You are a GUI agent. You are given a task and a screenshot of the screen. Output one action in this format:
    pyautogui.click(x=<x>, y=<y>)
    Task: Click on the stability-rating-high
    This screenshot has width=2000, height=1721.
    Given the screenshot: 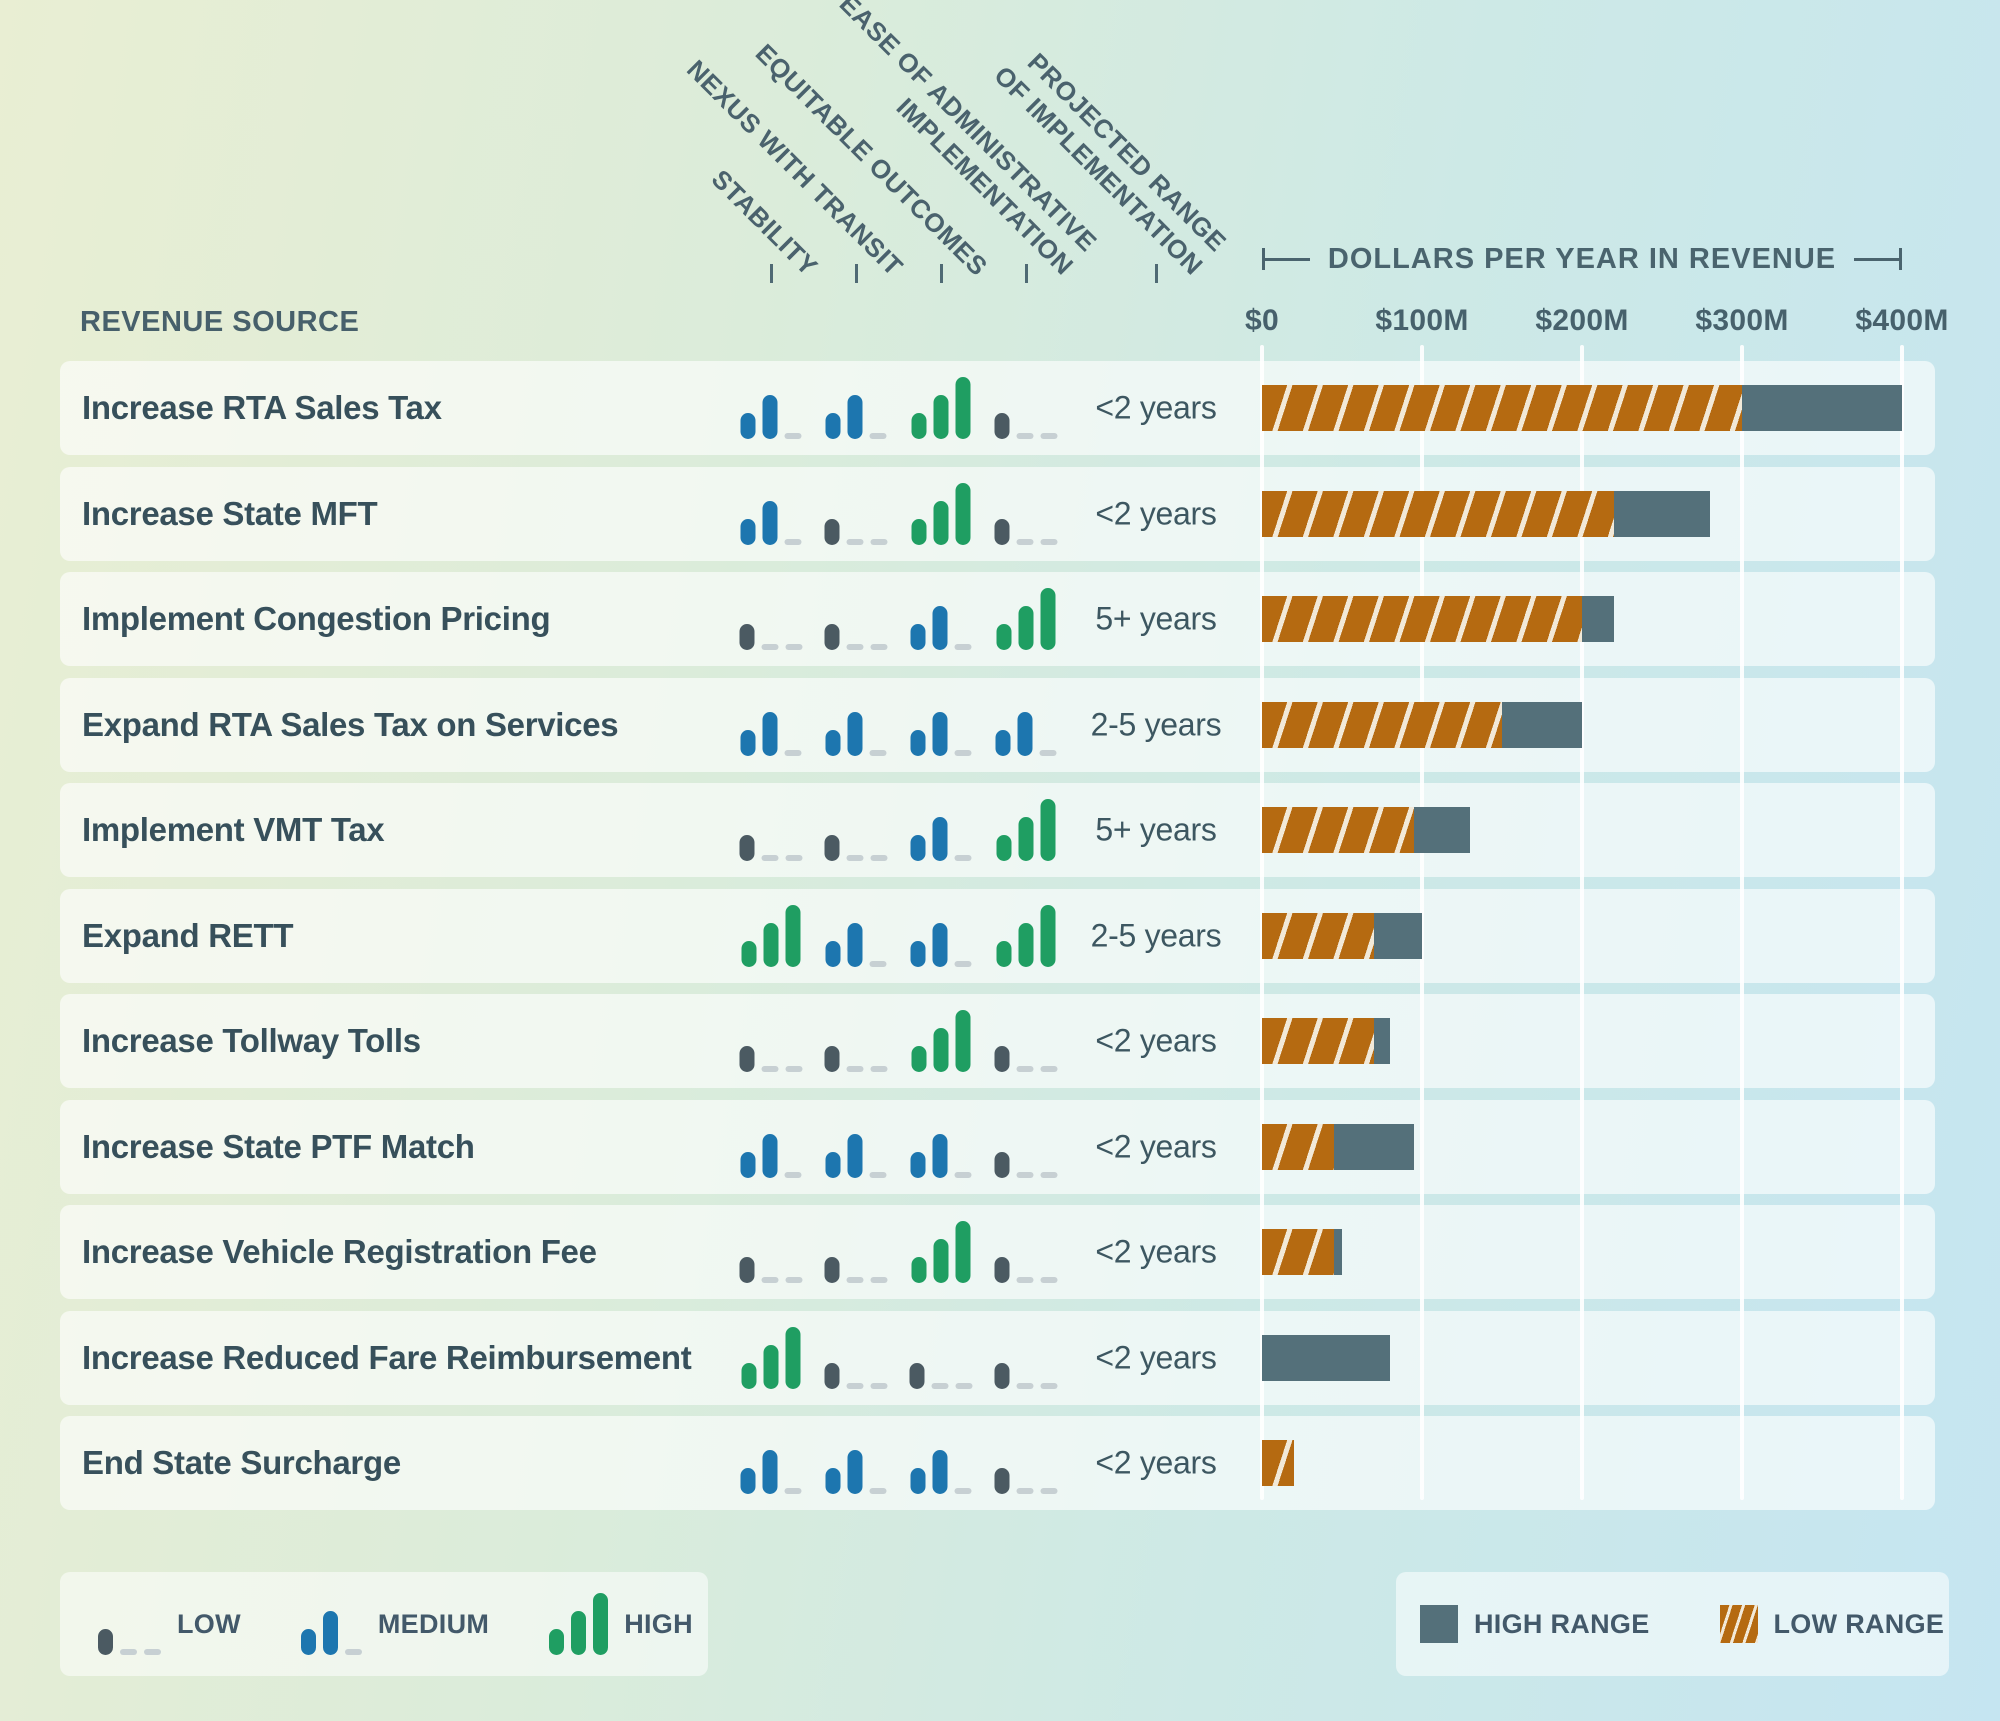 What is the action you would take?
    pyautogui.click(x=771, y=1357)
    